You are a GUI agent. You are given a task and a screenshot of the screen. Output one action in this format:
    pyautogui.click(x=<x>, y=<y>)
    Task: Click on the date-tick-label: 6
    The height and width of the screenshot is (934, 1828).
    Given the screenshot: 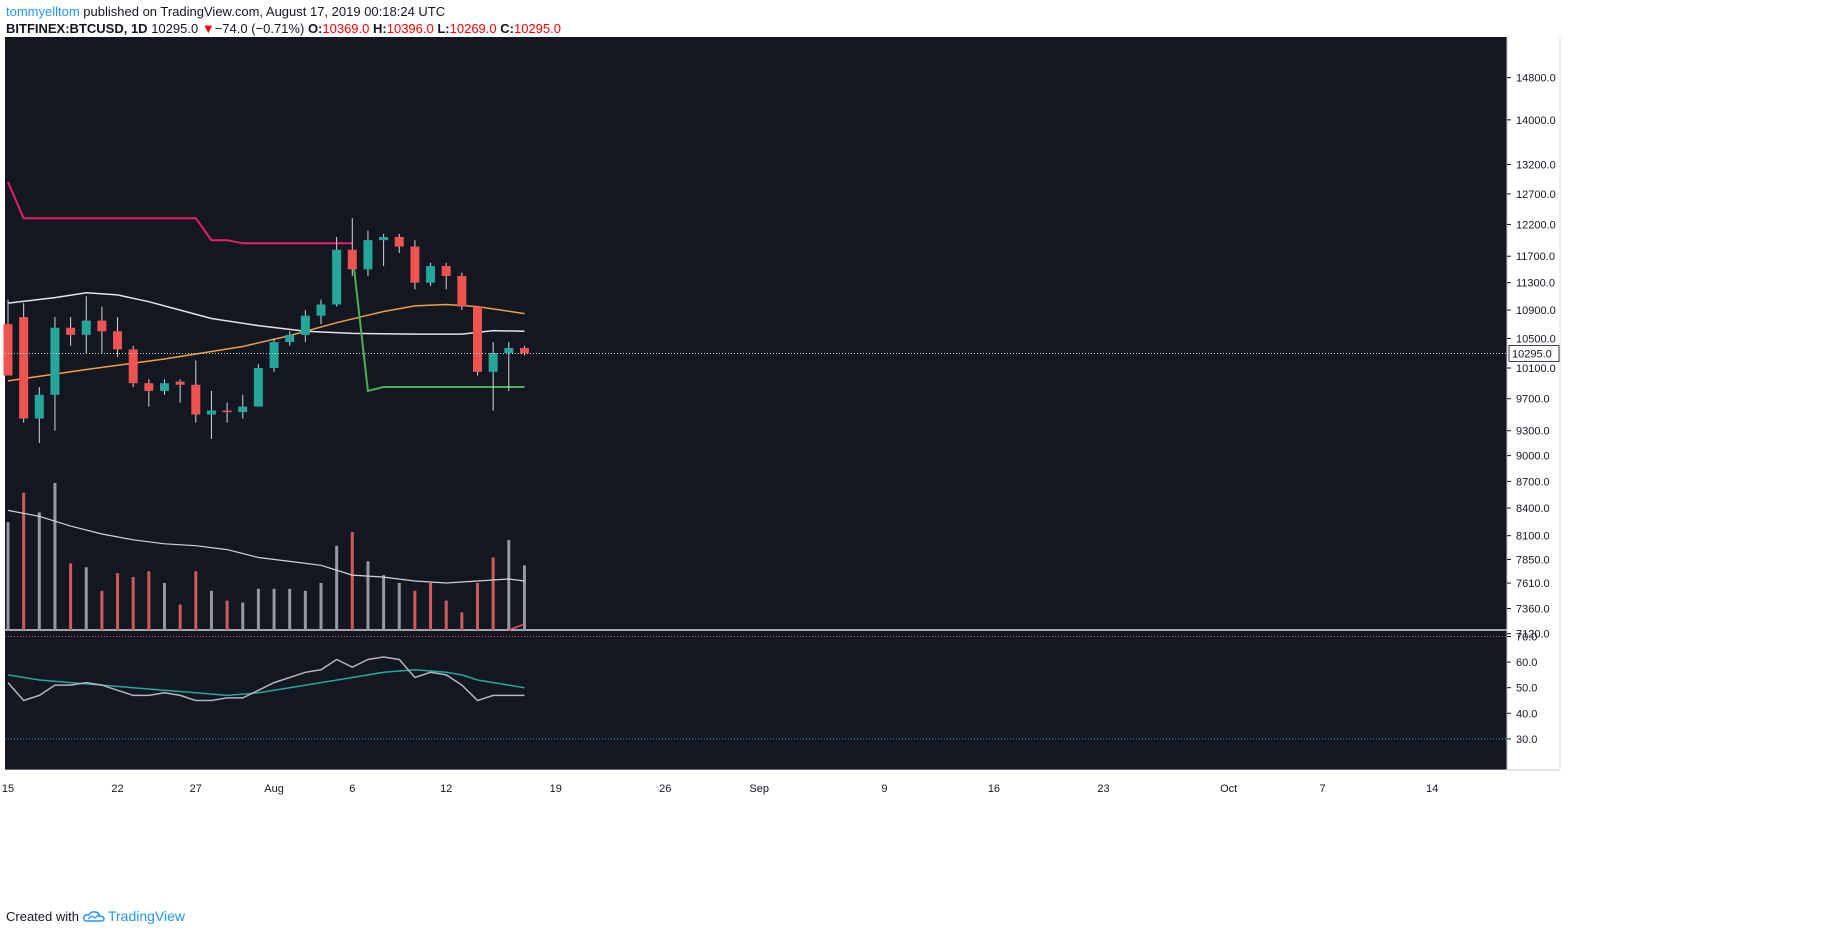 What is the action you would take?
    pyautogui.click(x=352, y=789)
    